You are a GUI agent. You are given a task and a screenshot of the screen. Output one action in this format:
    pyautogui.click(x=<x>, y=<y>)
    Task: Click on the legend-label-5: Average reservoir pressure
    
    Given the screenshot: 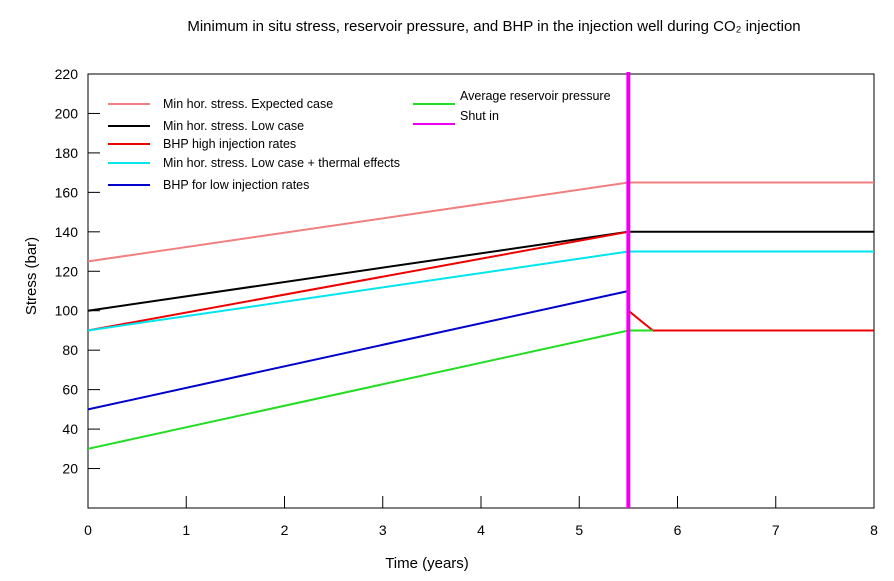 What is the action you would take?
    pyautogui.click(x=535, y=96)
    